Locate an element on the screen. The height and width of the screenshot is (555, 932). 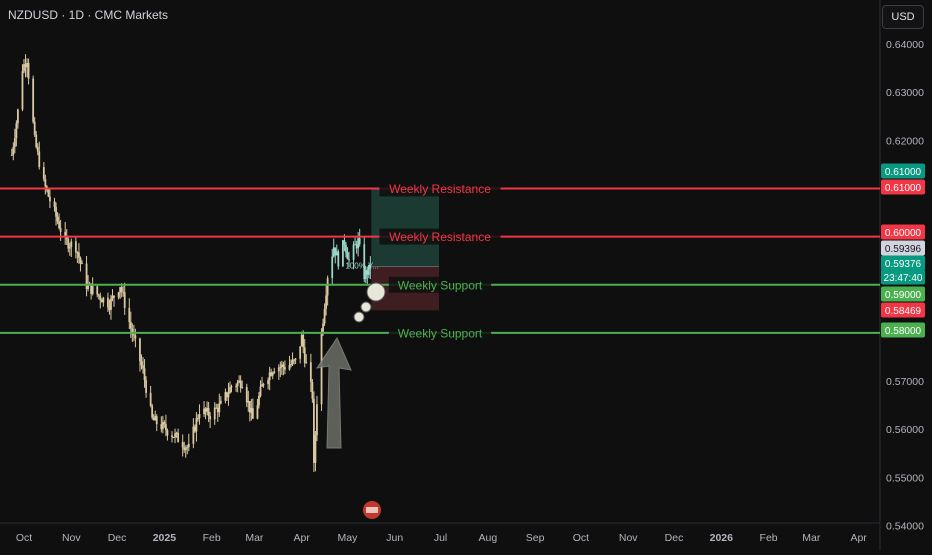
price-label-text: 0.61000 is located at coordinates (903, 188).